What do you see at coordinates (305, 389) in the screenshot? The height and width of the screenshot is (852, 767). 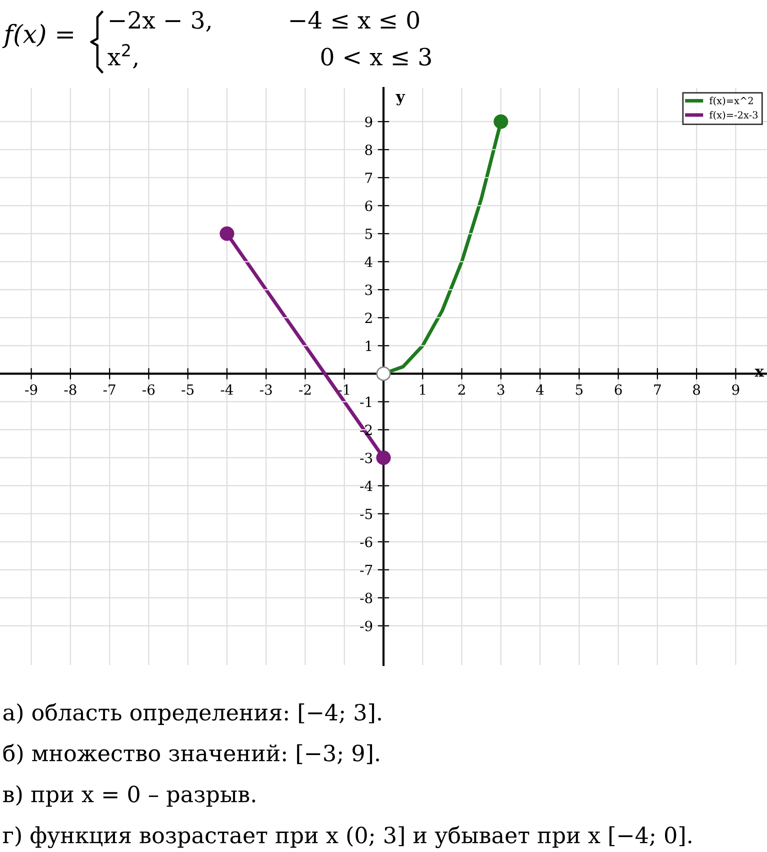 I see `x-tick-label: -2` at bounding box center [305, 389].